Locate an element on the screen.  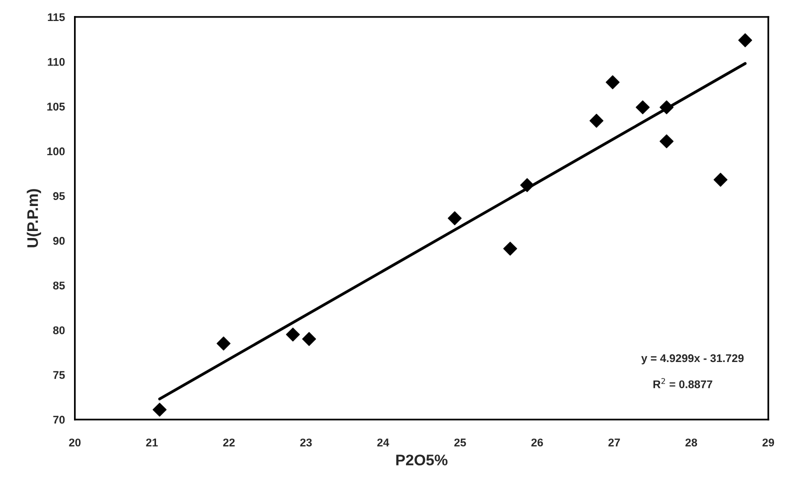
x-tick-label: 20 is located at coordinates (75, 442).